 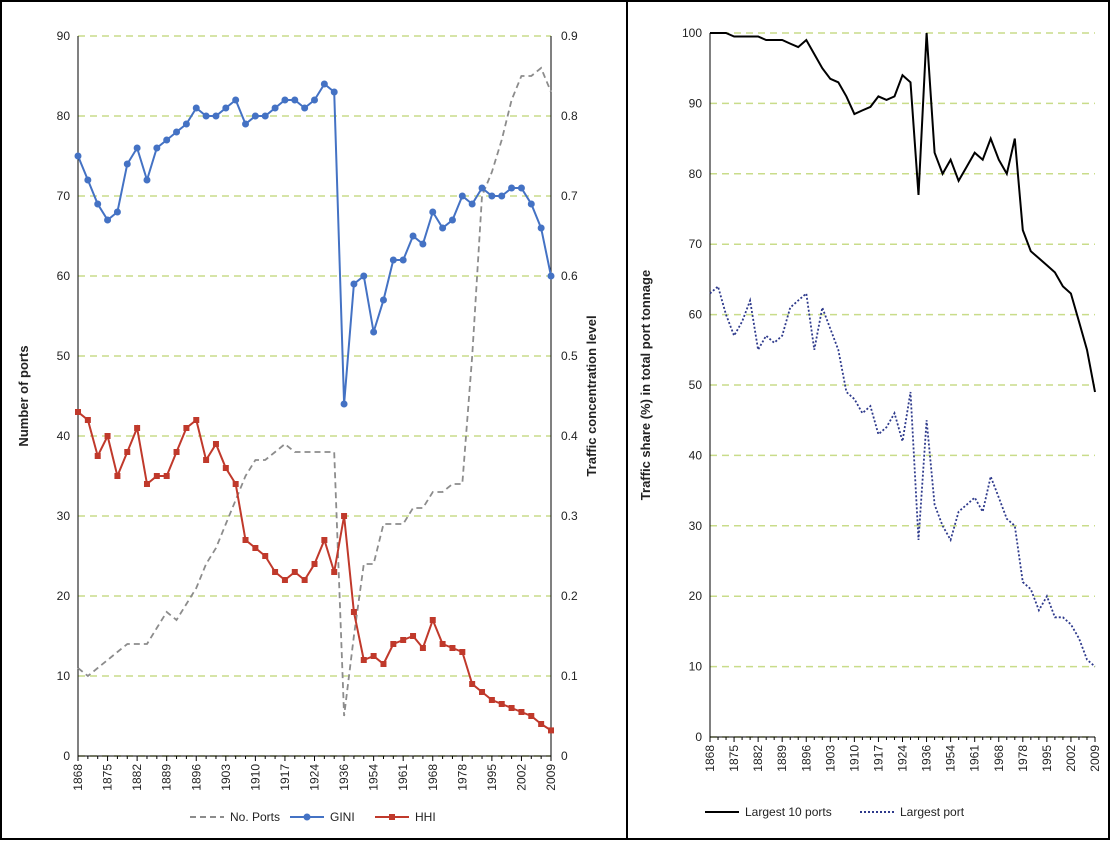 What do you see at coordinates (564, 756) in the screenshot?
I see `y2-tick-label: 0` at bounding box center [564, 756].